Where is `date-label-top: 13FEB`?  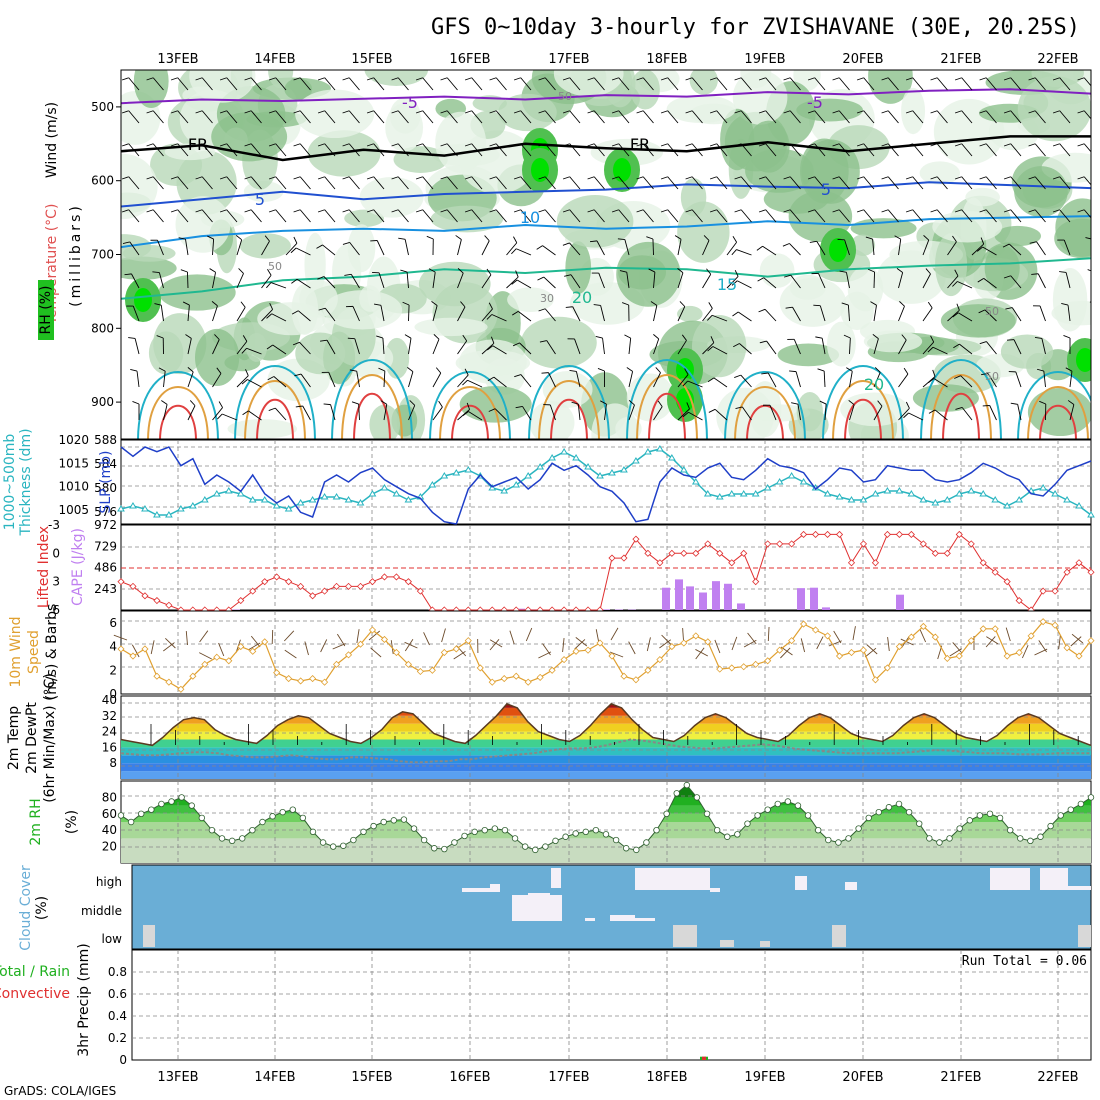
date-label-top: 13FEB is located at coordinates (177, 59).